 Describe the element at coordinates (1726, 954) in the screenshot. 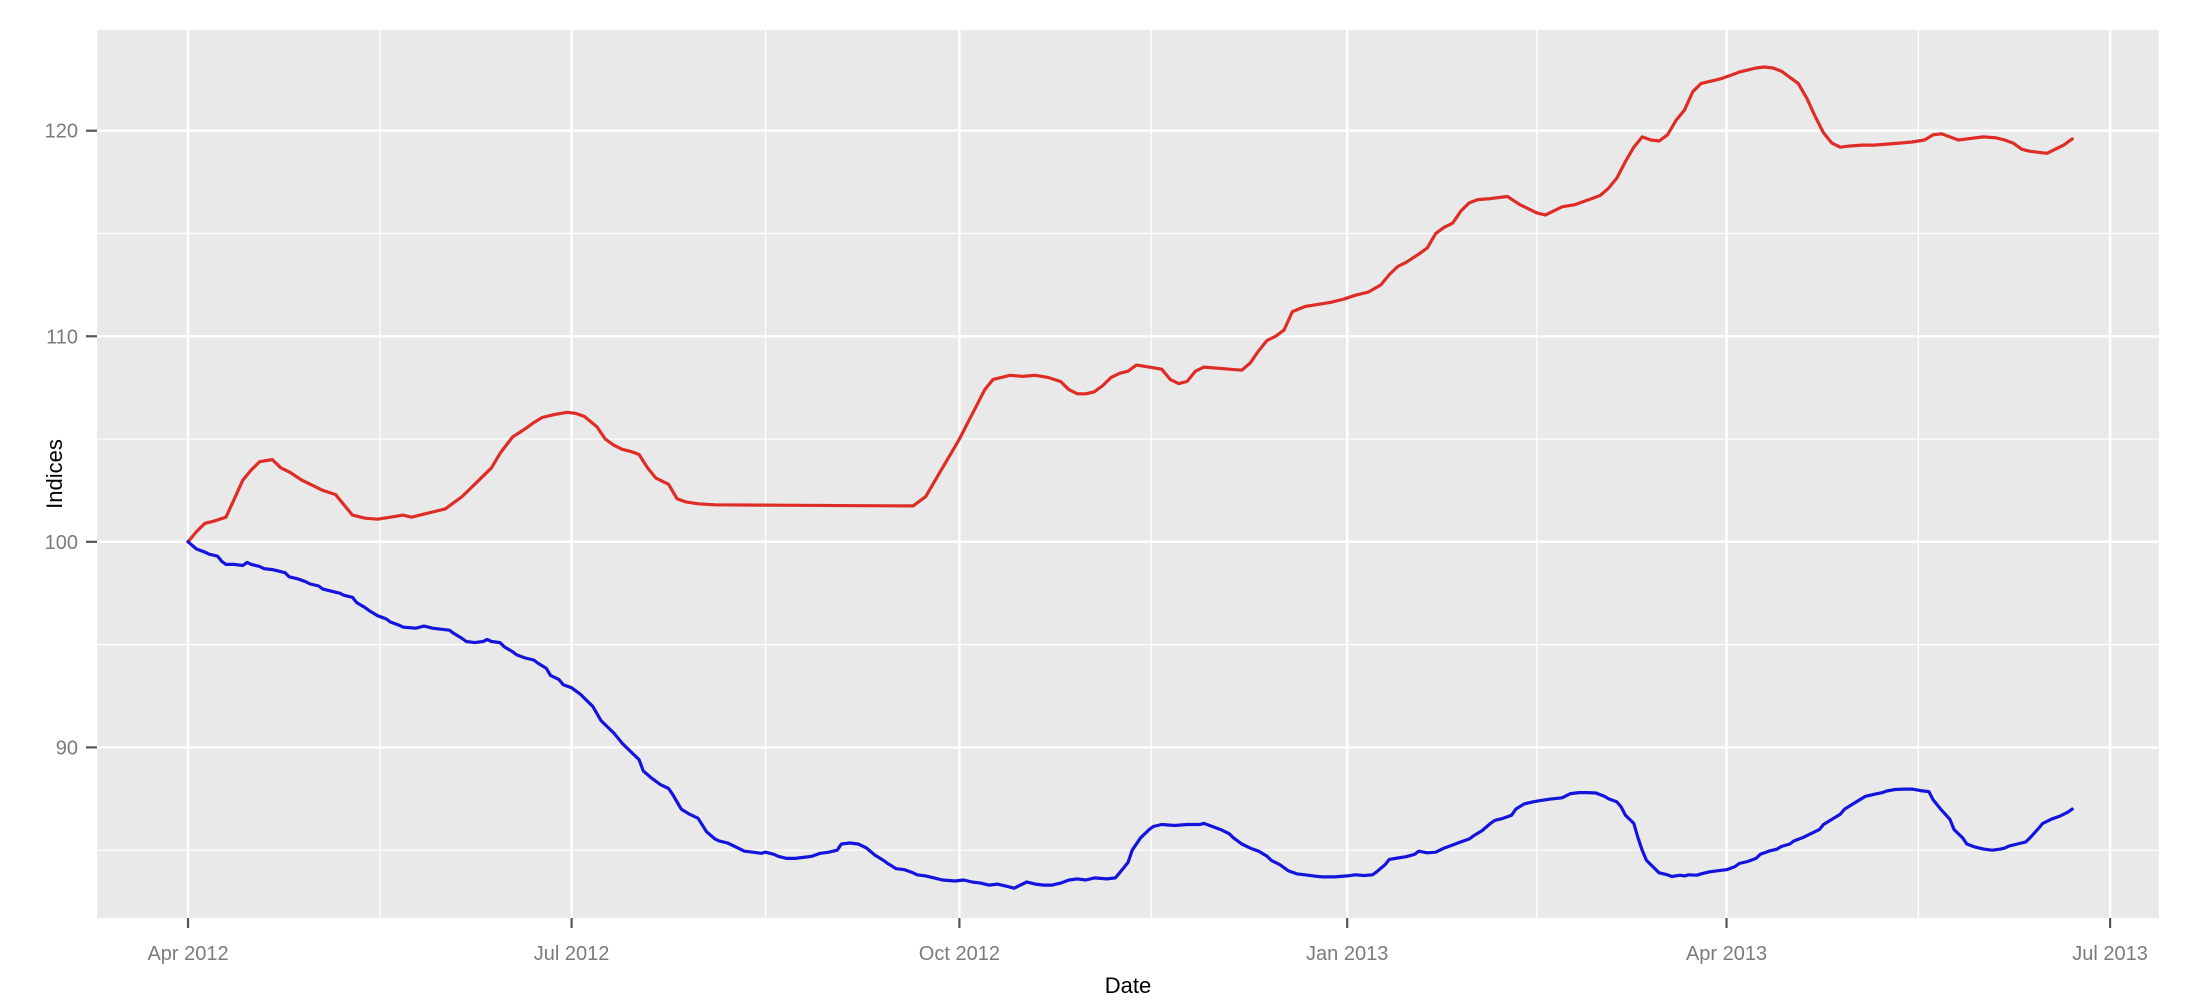

I see `x-tick-label: Apr 2013` at that location.